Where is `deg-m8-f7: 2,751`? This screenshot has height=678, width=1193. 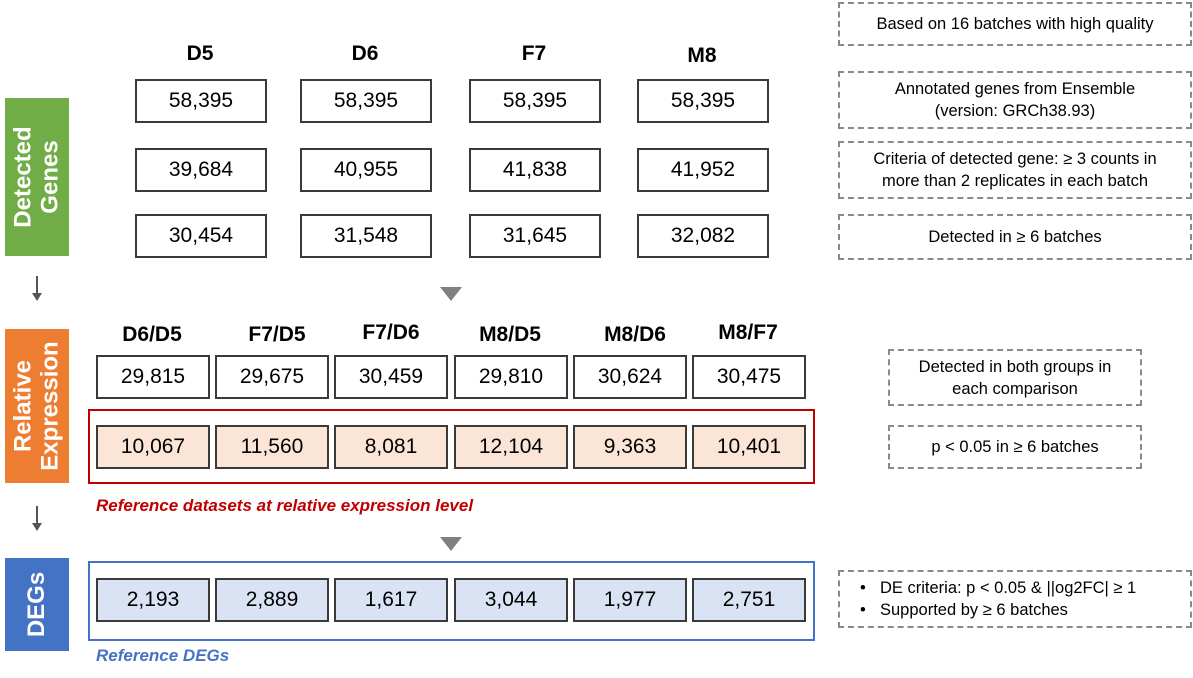 deg-m8-f7: 2,751 is located at coordinates (749, 600).